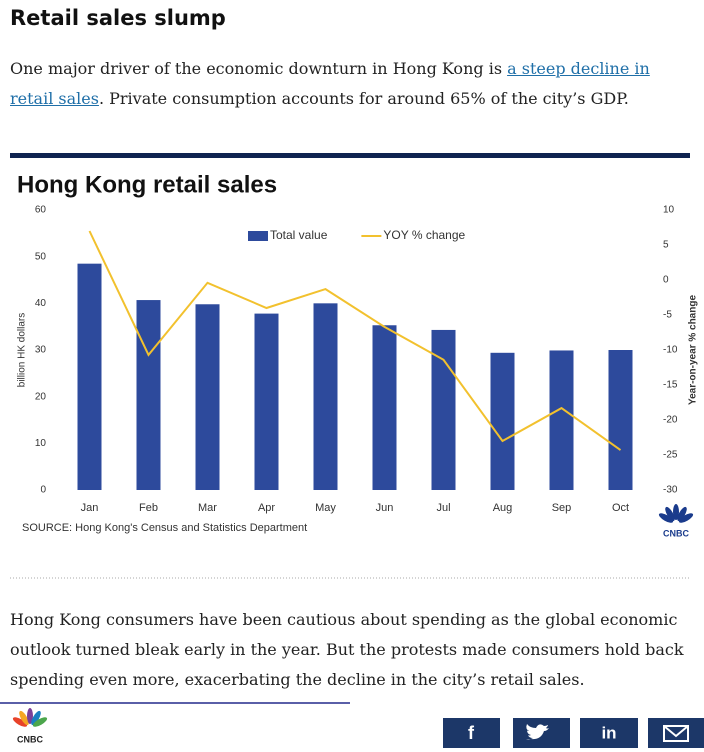 The image size is (704, 752). I want to click on share-facebook: f, so click(471, 733).